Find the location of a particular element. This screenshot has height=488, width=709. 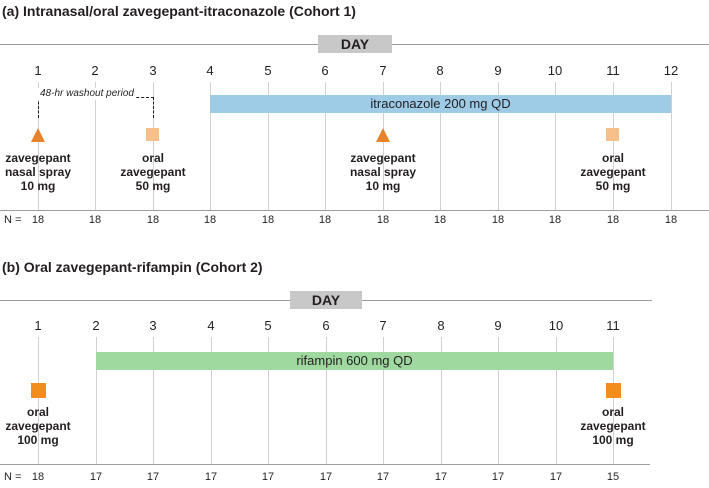

dose-label-nasal-day7: zavegepant nasal spray 10 mg is located at coordinates (383, 172).